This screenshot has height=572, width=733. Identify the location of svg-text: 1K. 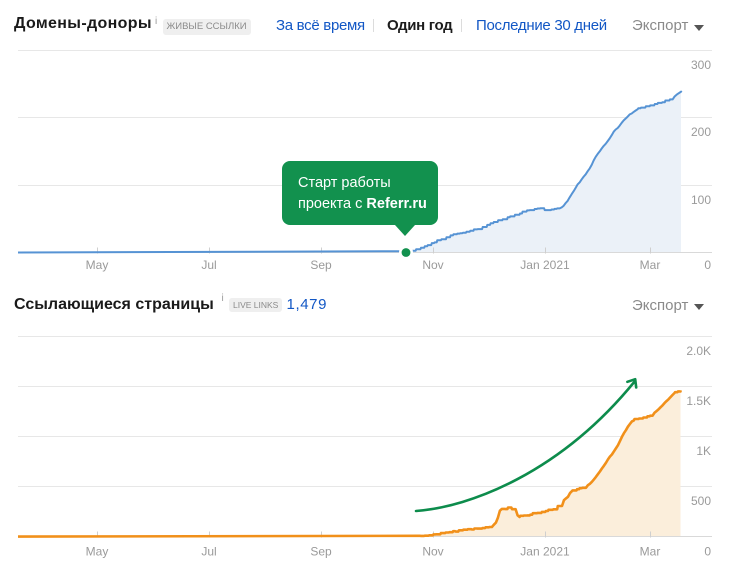
(703, 451).